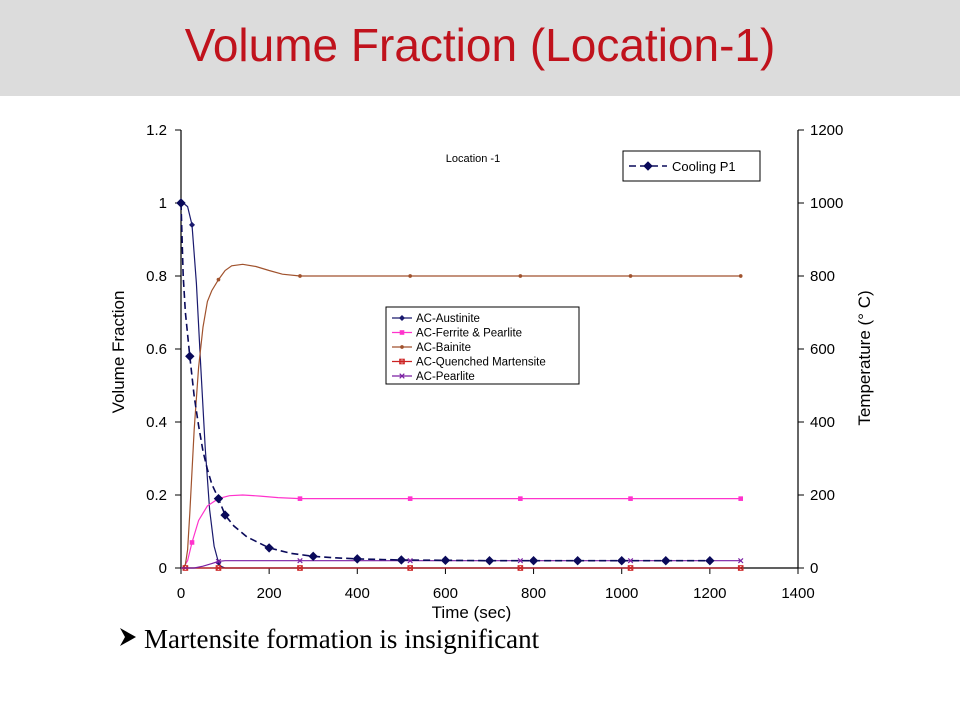  Describe the element at coordinates (156, 495) in the screenshot. I see `y-tick-label: 0.2` at that location.